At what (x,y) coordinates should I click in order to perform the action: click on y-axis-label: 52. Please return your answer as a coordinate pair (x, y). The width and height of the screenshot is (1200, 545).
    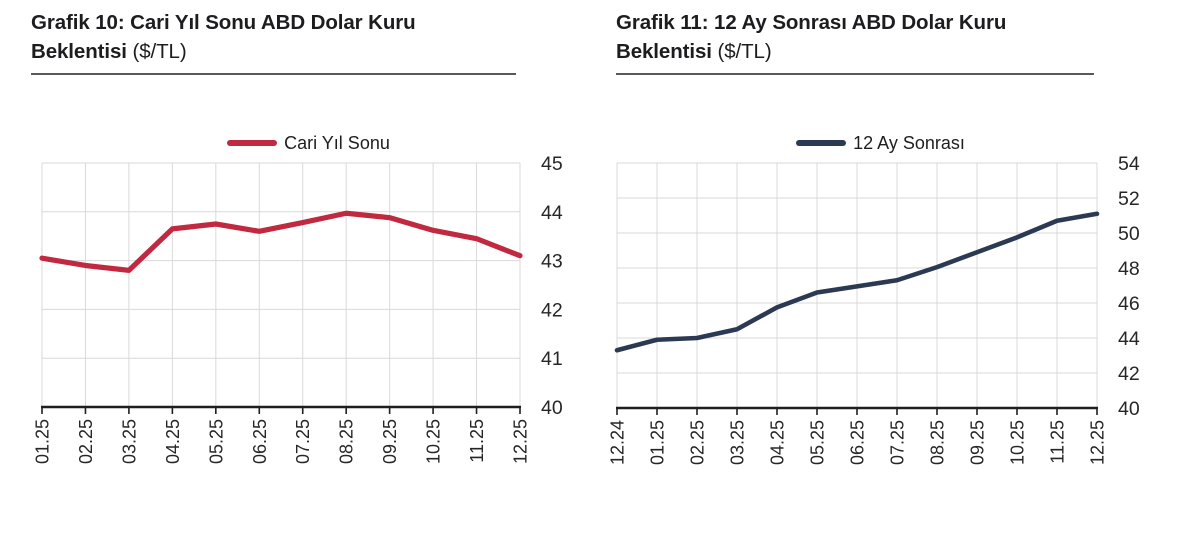
    Looking at the image, I should click on (1129, 199).